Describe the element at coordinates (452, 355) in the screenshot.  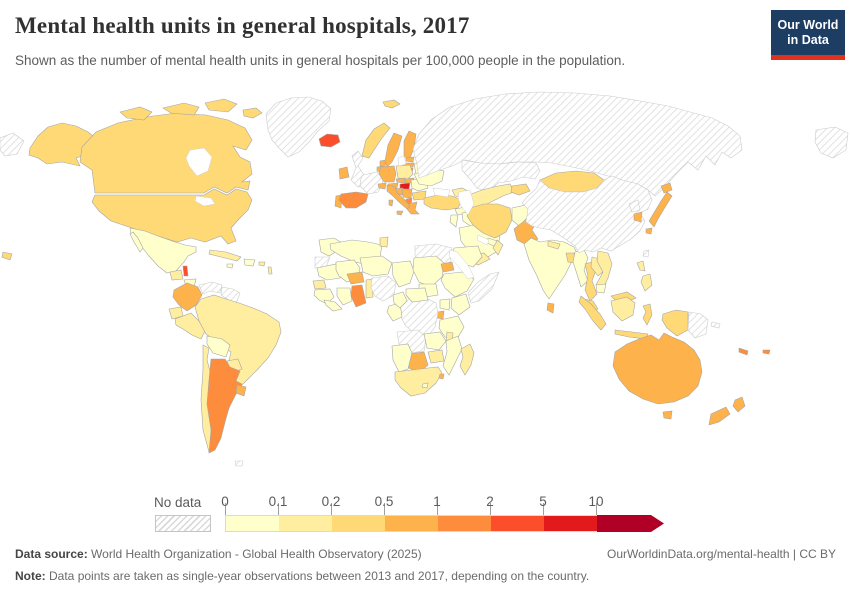
I see `country-mozambique` at that location.